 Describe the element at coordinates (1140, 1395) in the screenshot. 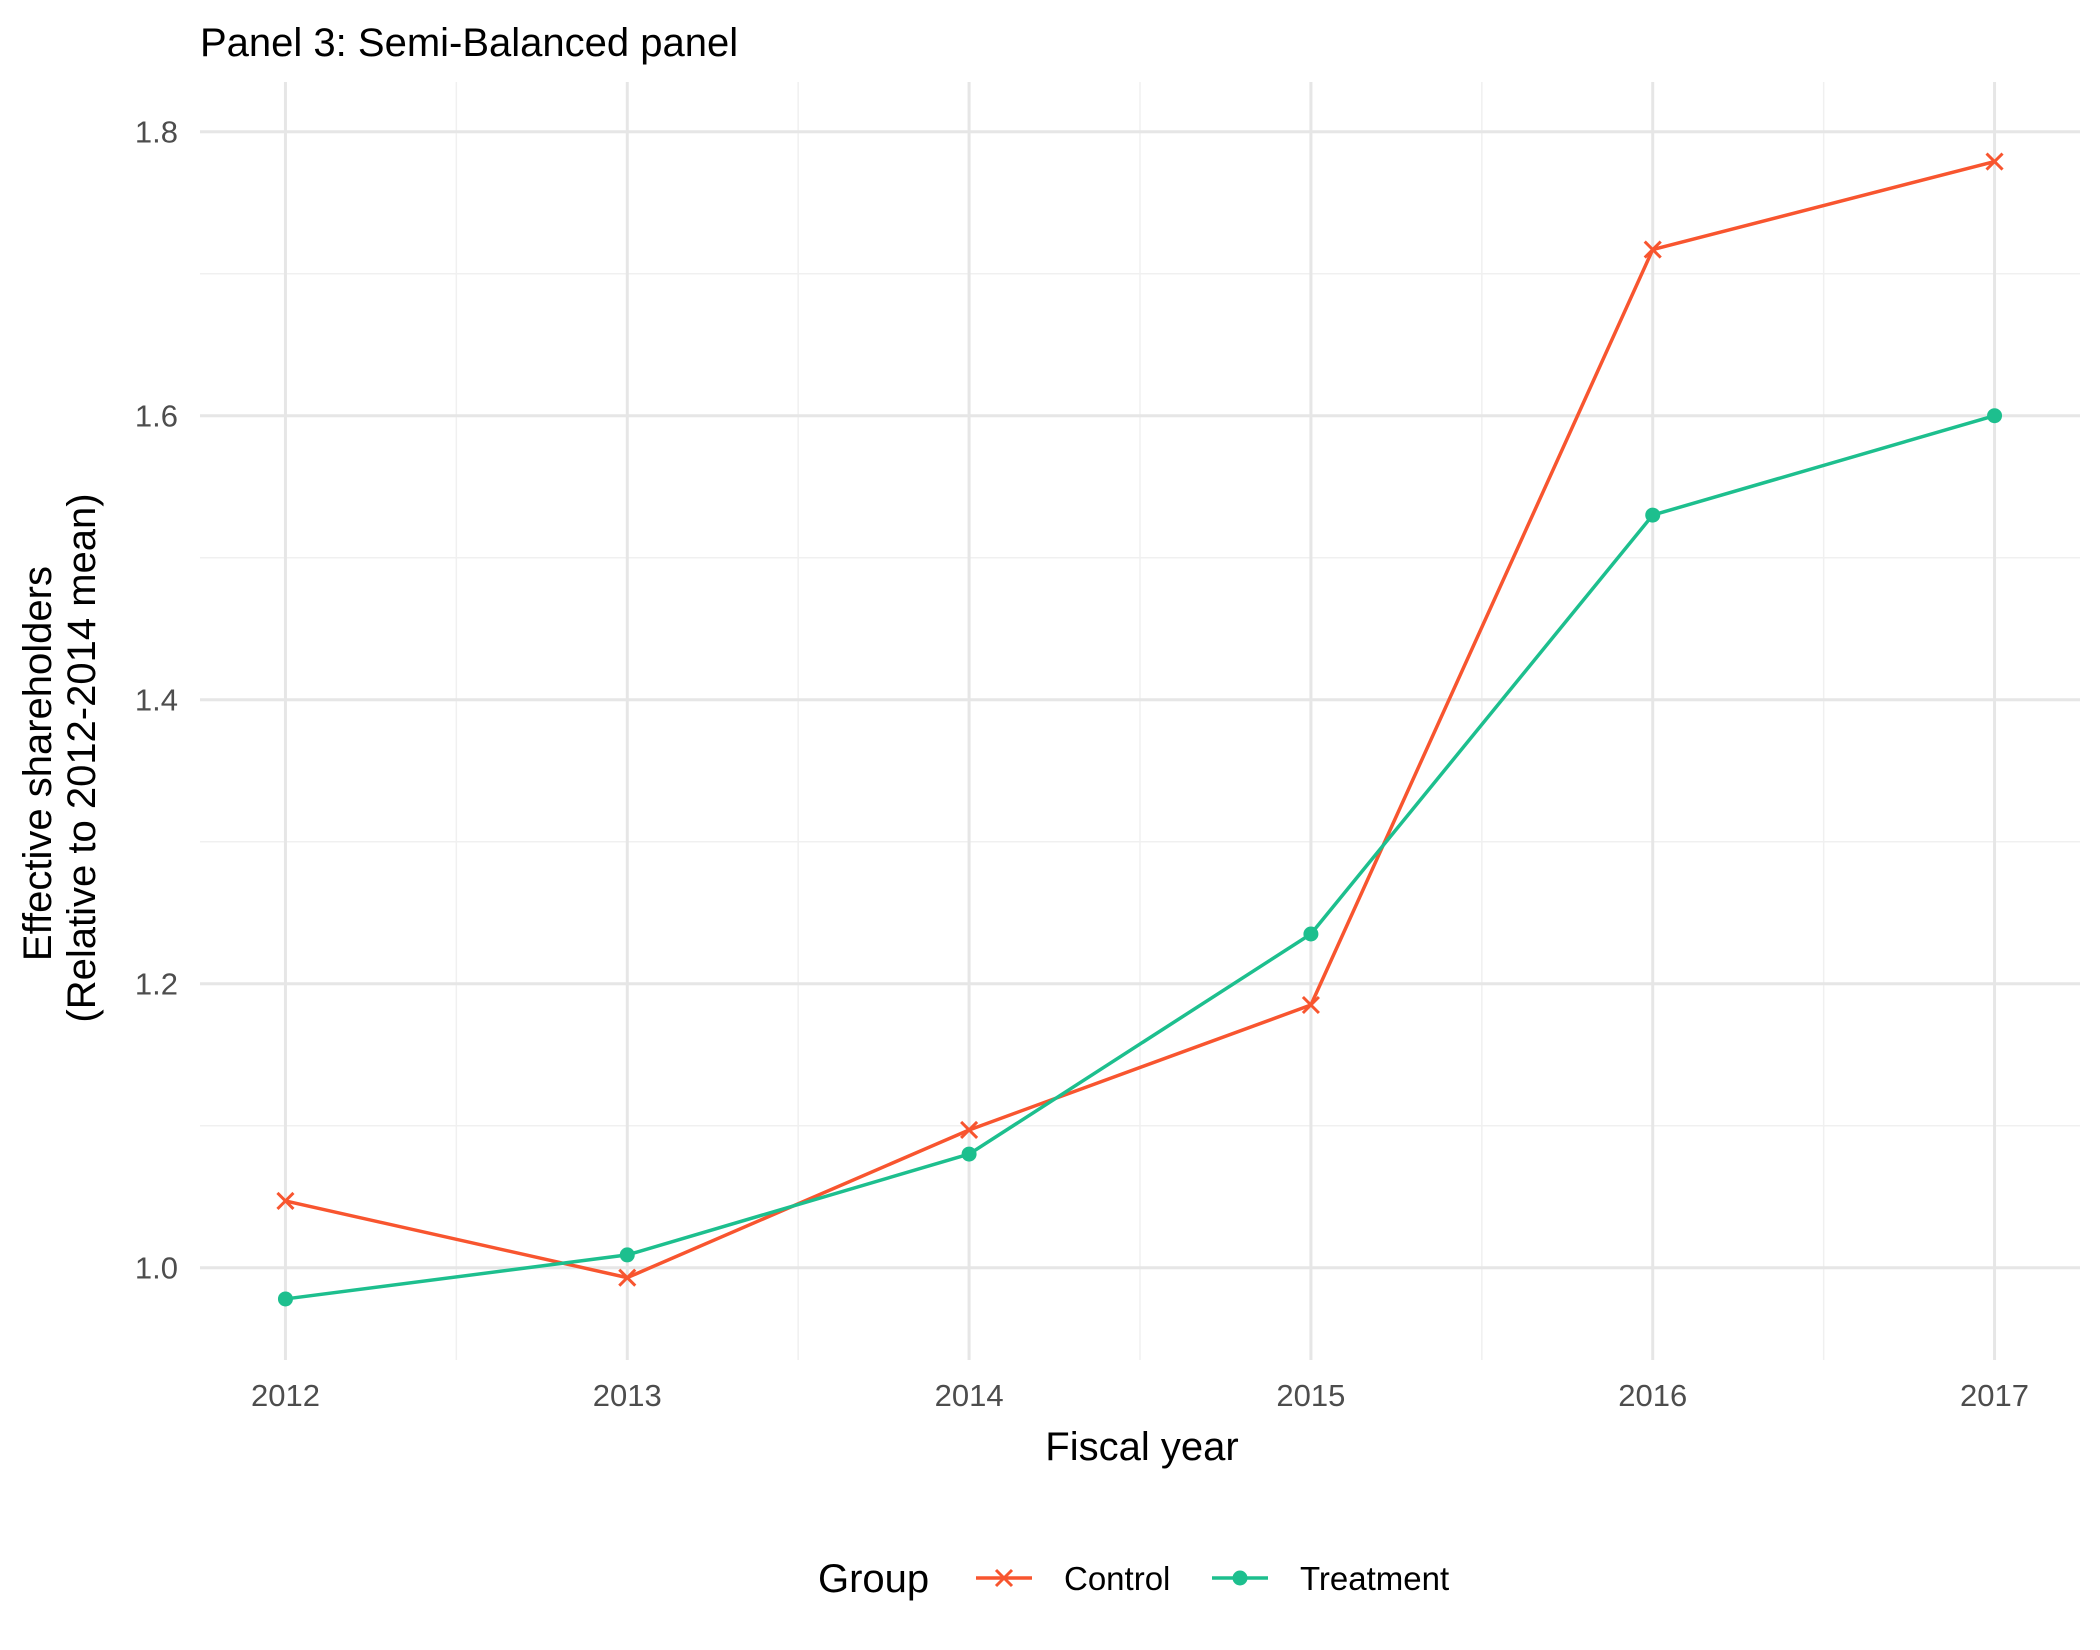

I see `x-axis-ticks: 2012 2013 2014 2015 2016 2017` at that location.